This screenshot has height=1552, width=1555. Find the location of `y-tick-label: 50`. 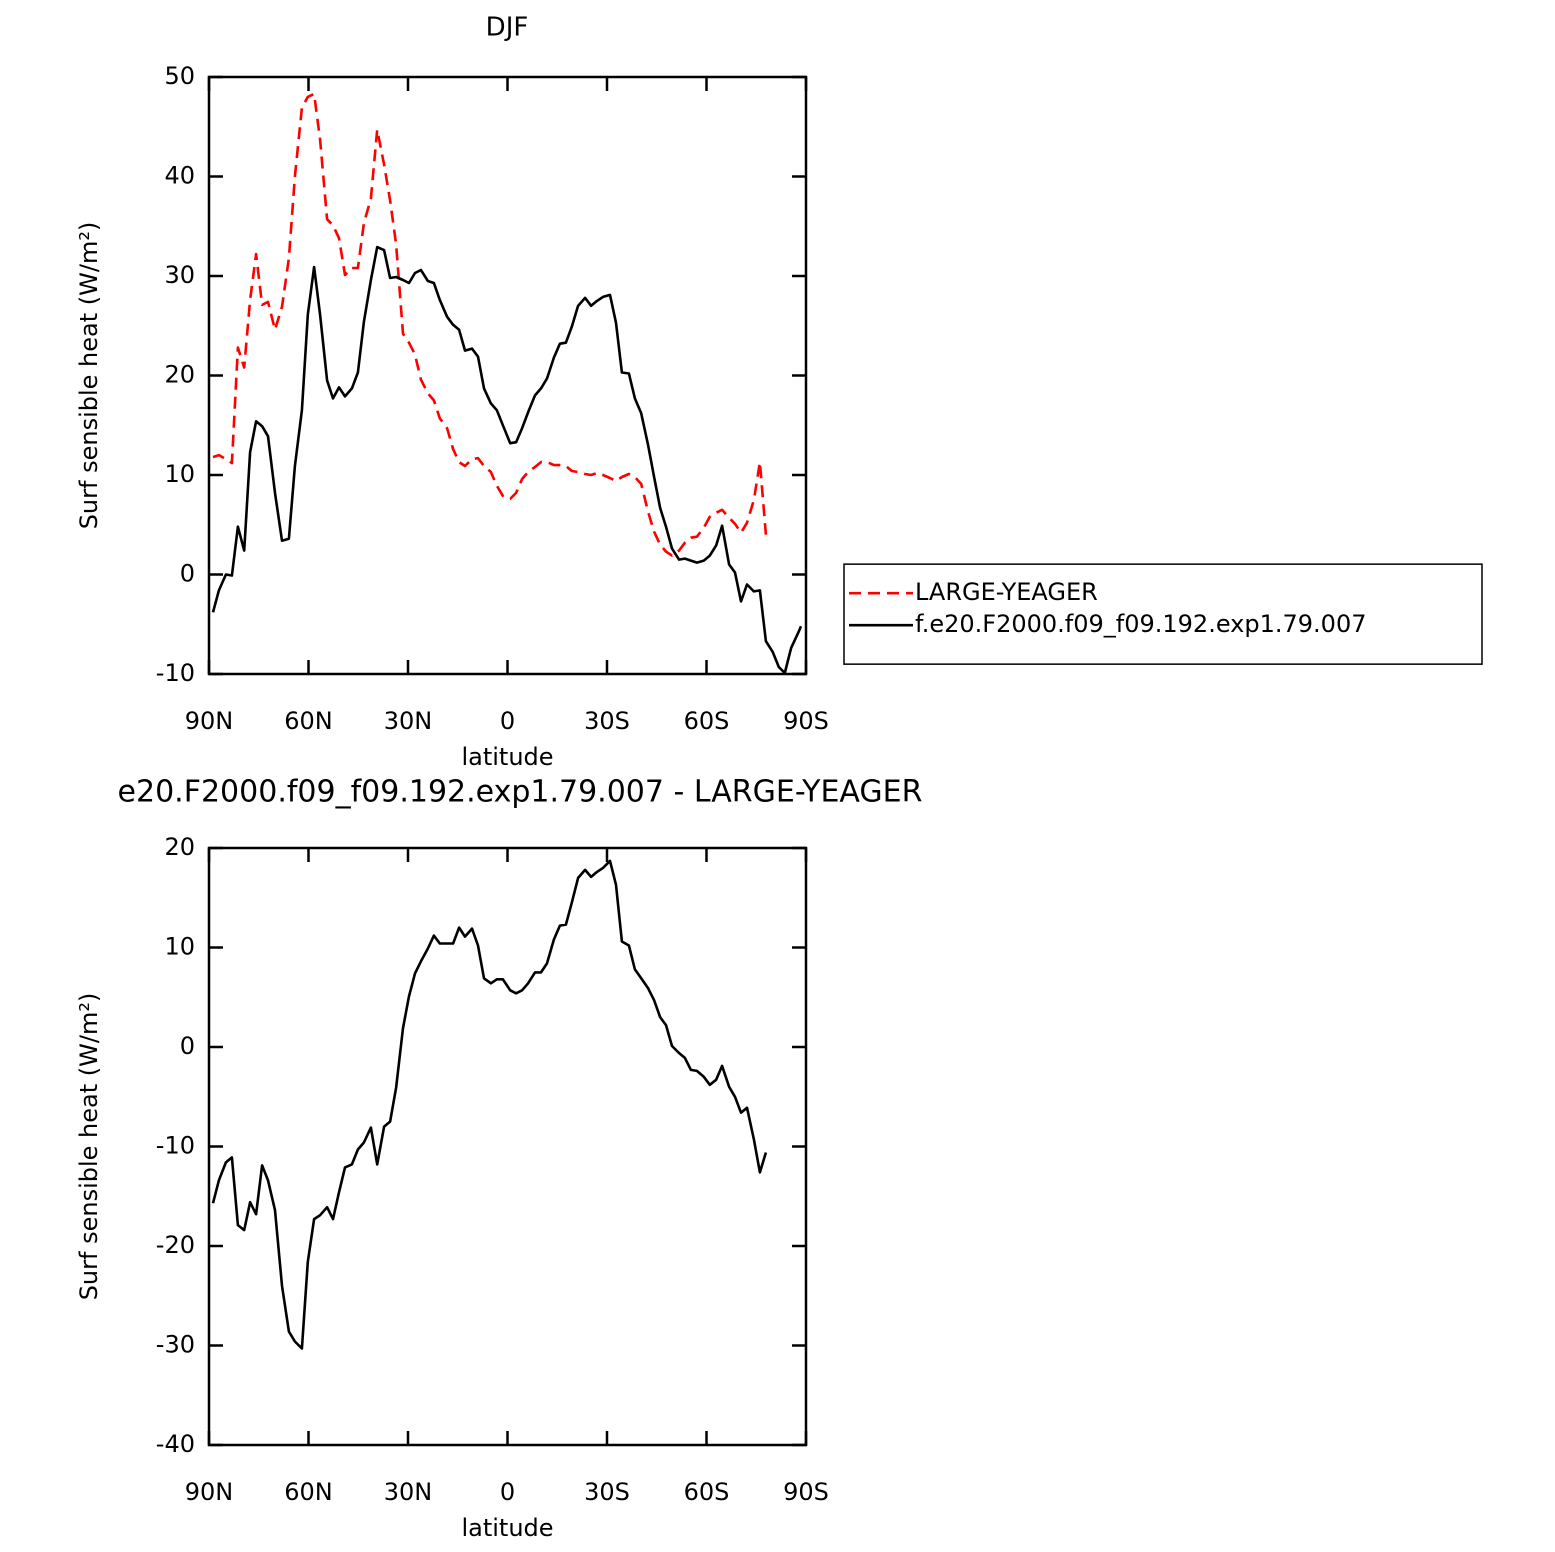

y-tick-label: 50 is located at coordinates (179, 76).